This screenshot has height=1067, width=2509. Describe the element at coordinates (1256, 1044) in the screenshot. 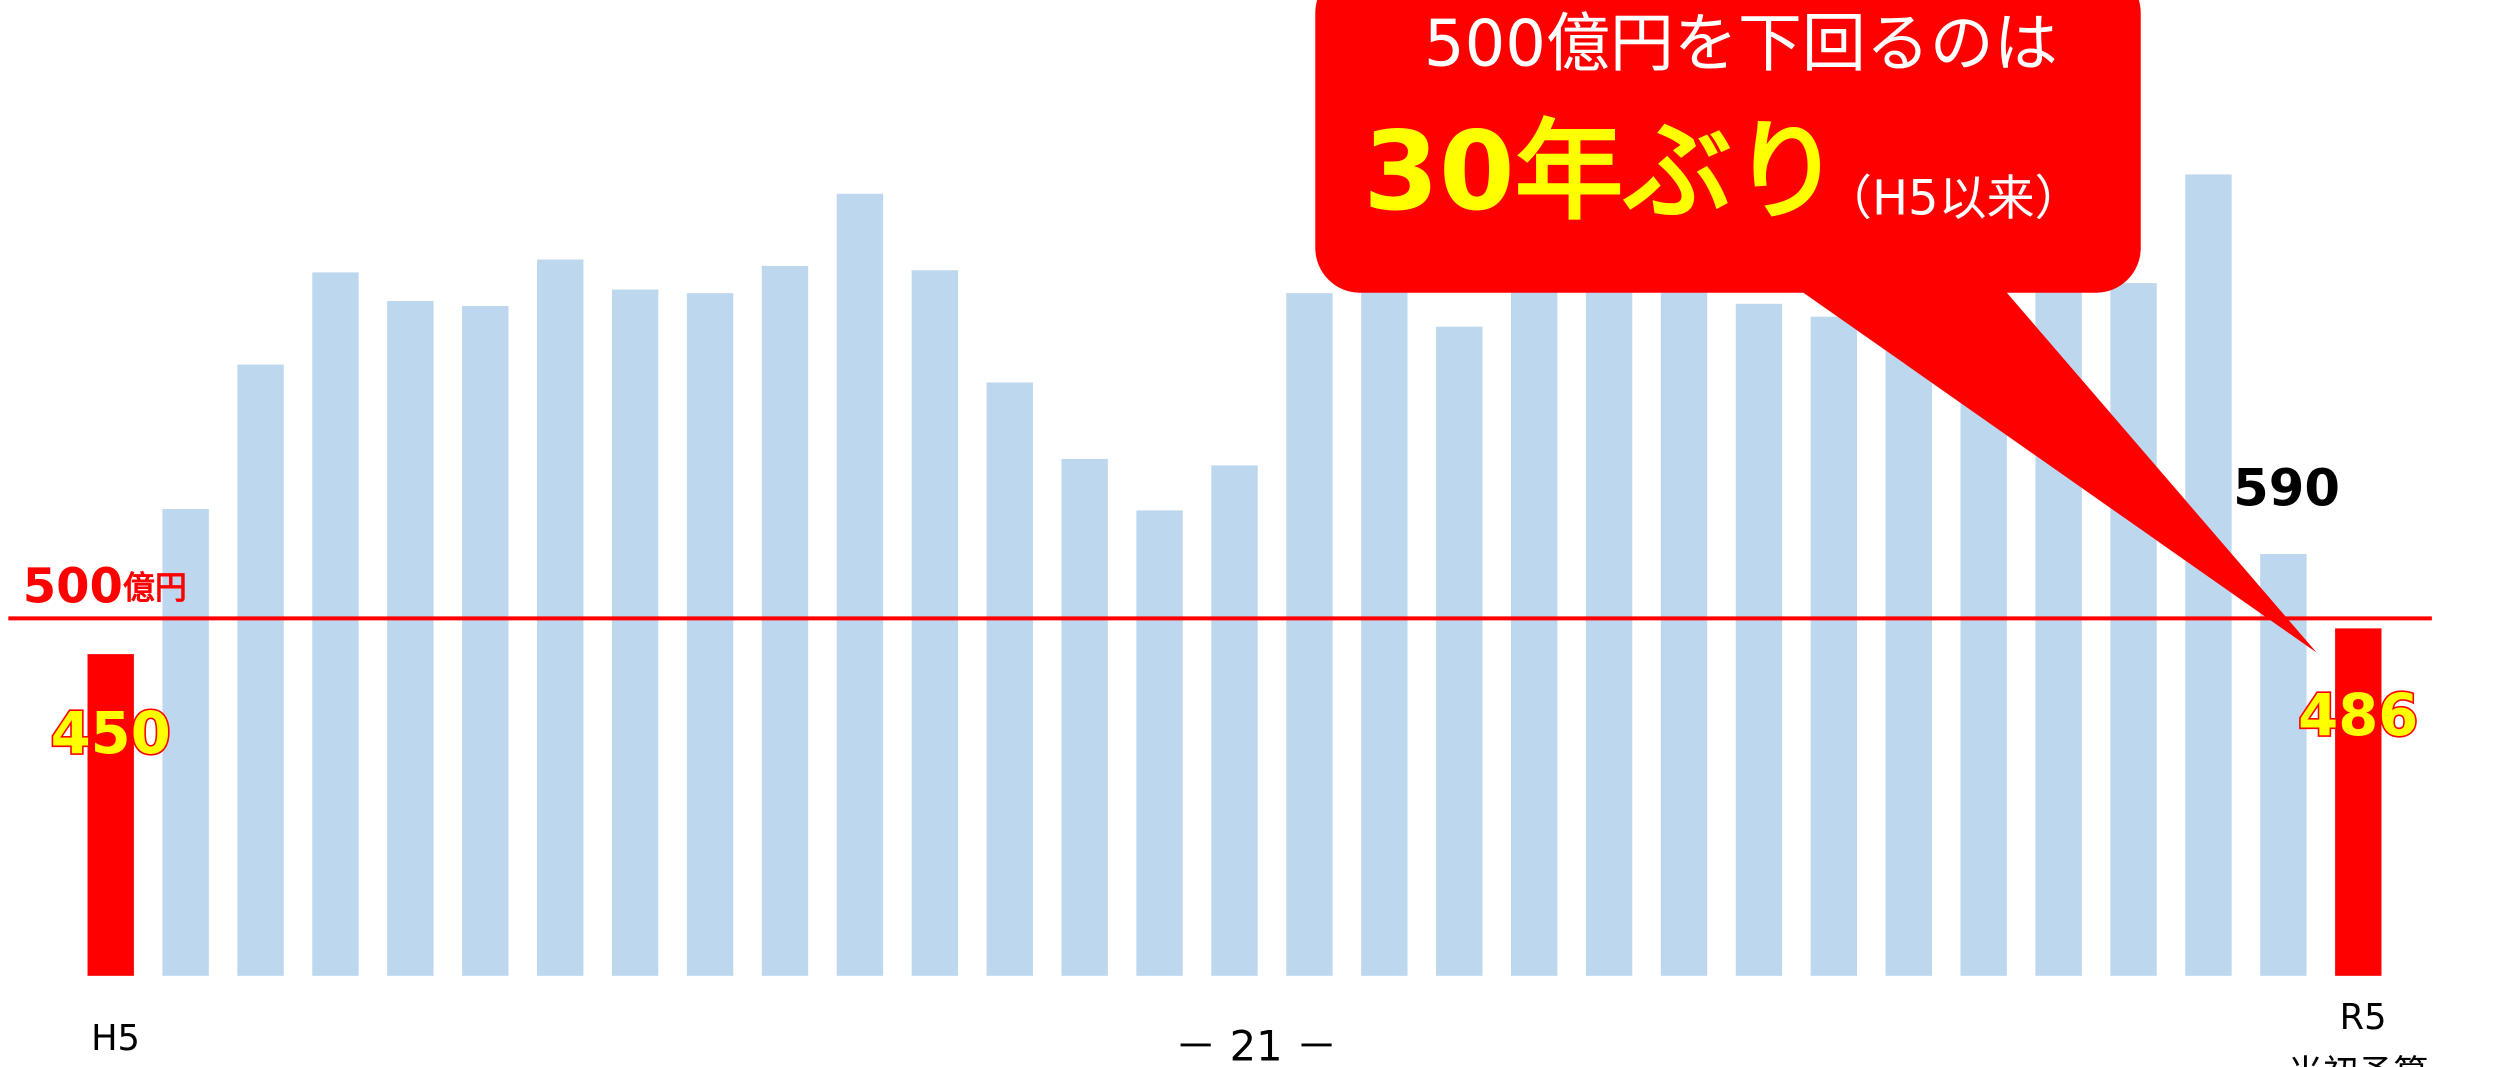

I see `page-number: － 21 －` at that location.